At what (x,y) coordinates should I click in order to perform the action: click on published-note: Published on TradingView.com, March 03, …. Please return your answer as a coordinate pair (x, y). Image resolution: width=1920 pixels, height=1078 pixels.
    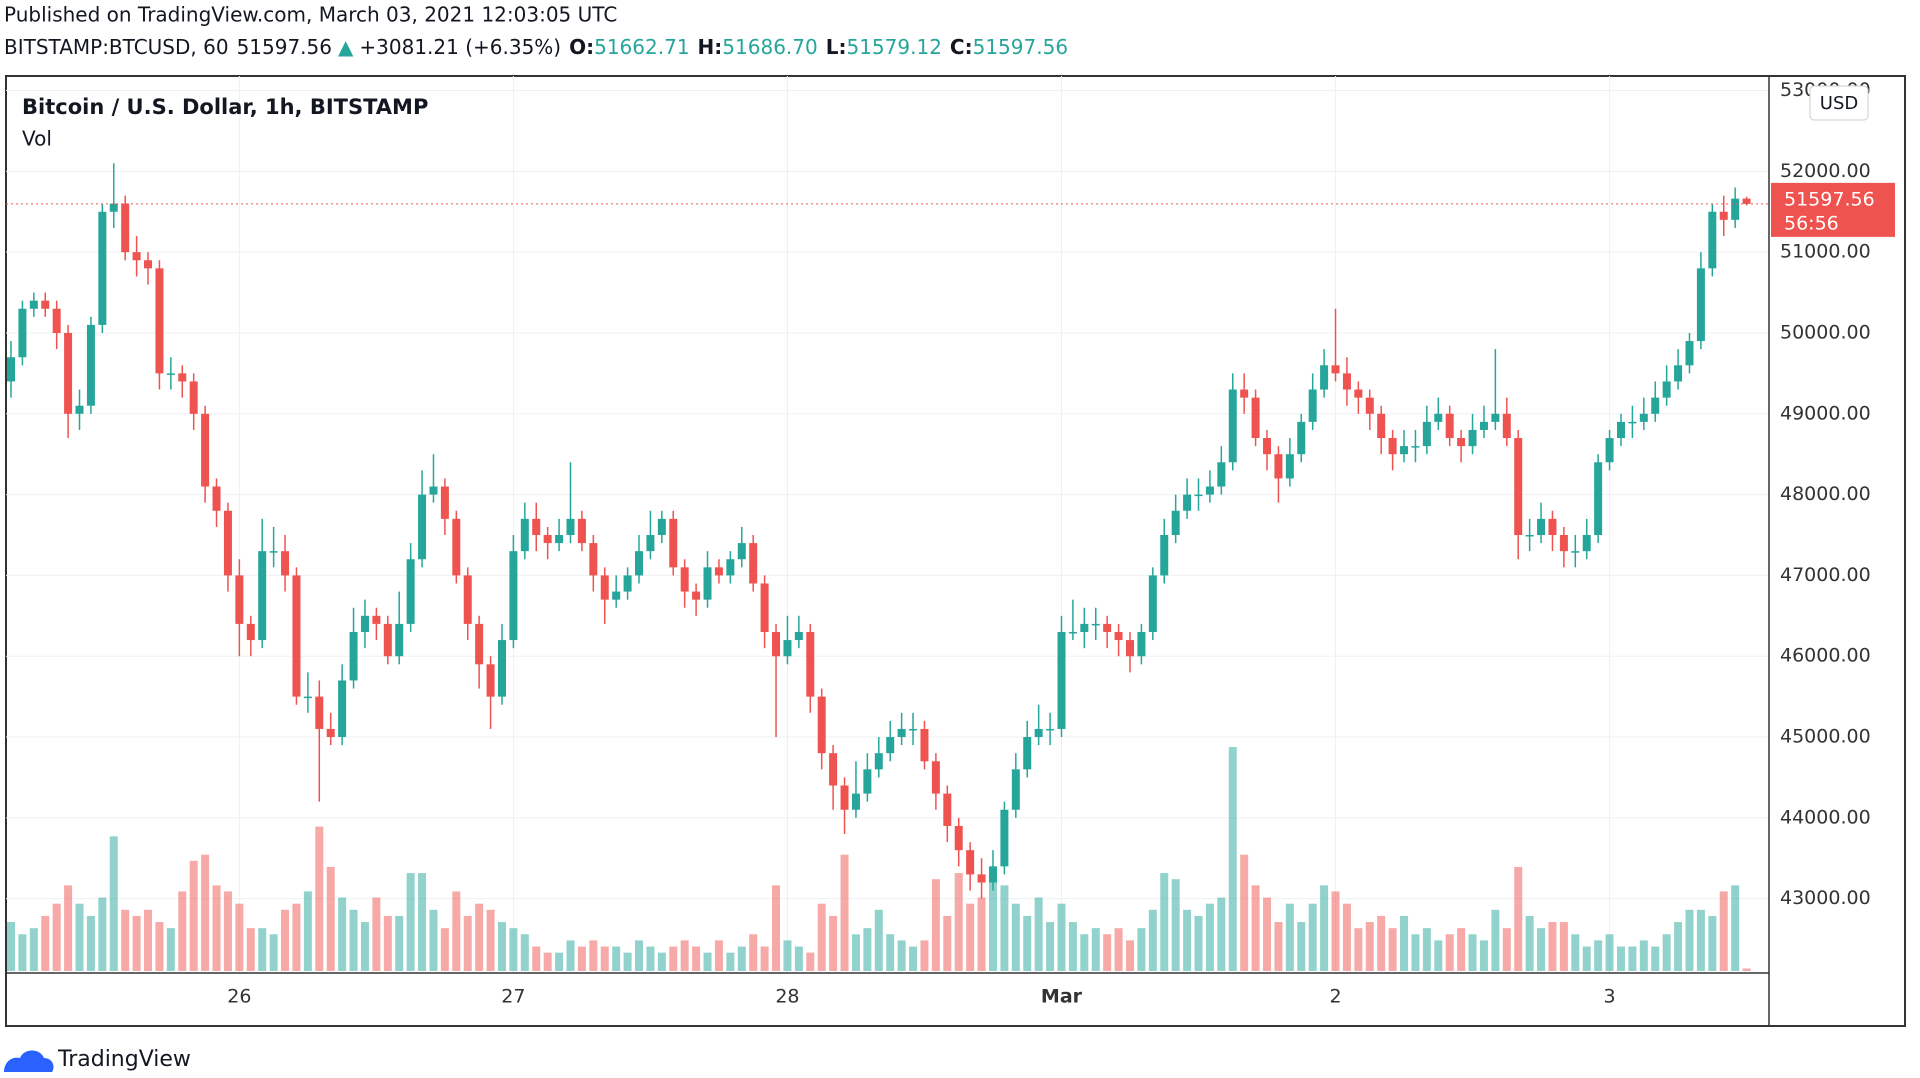
    Looking at the image, I should click on (310, 15).